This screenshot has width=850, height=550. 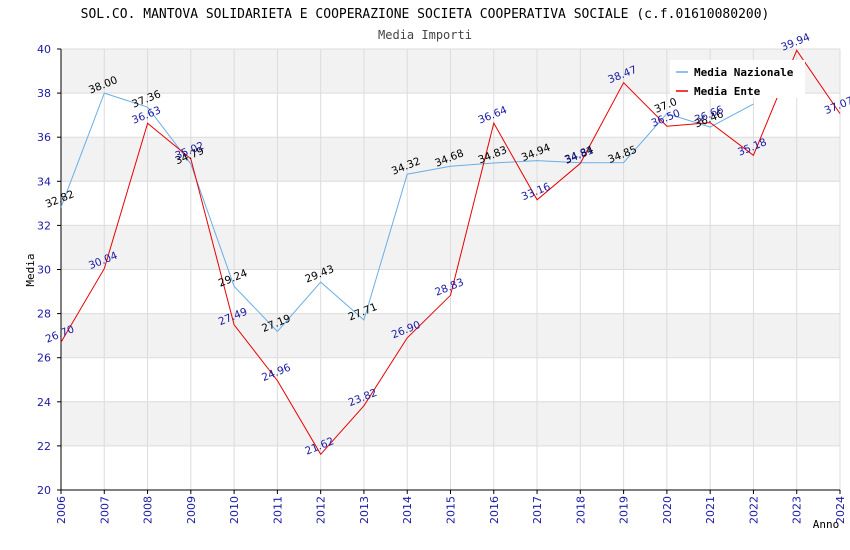 I want to click on y-tick-label: 28, so click(x=44, y=314).